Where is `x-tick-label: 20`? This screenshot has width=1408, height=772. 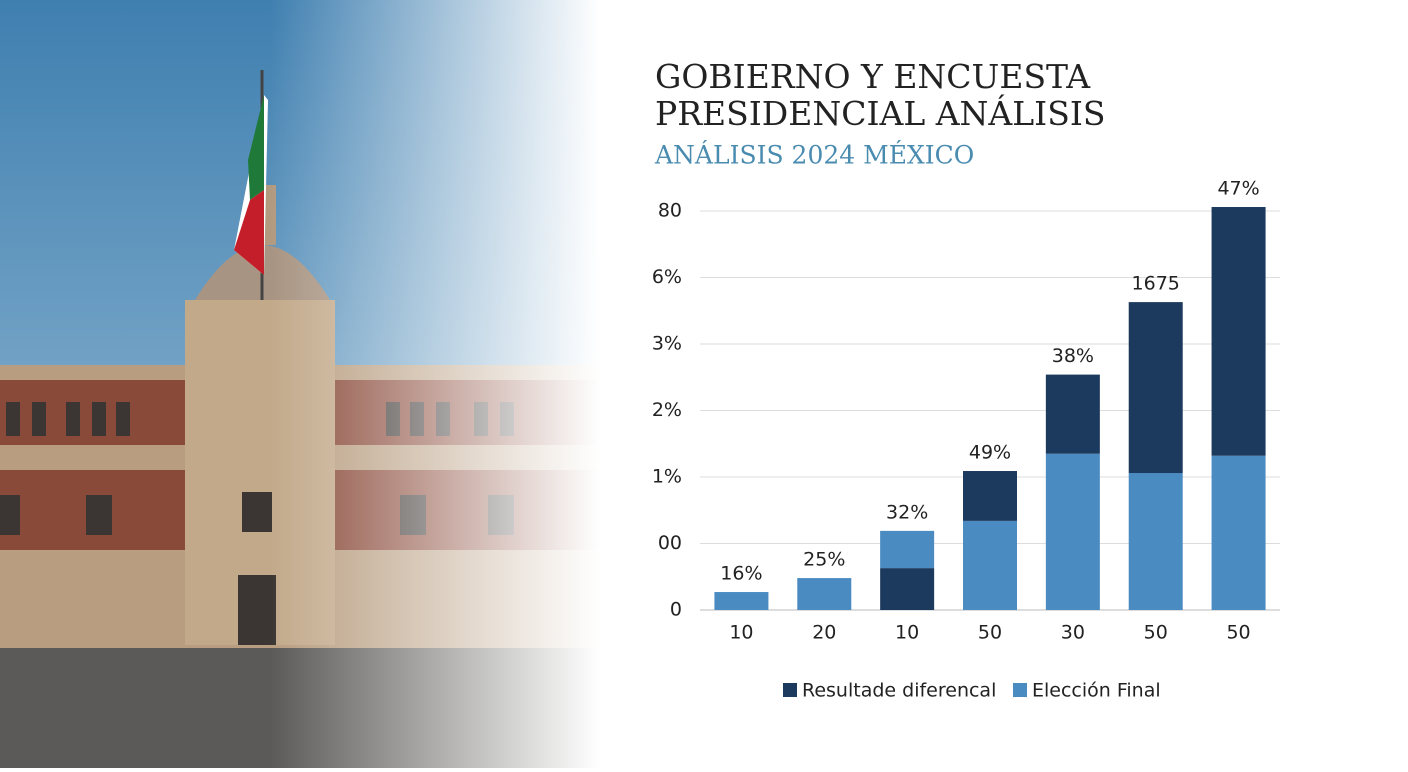
x-tick-label: 20 is located at coordinates (824, 633).